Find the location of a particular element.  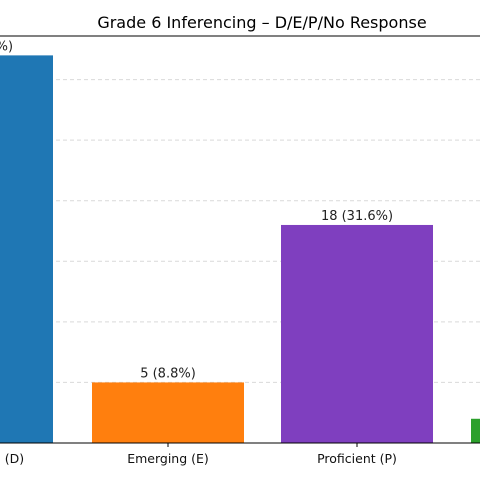

x-tick-label: Emerging (E) is located at coordinates (168, 458).